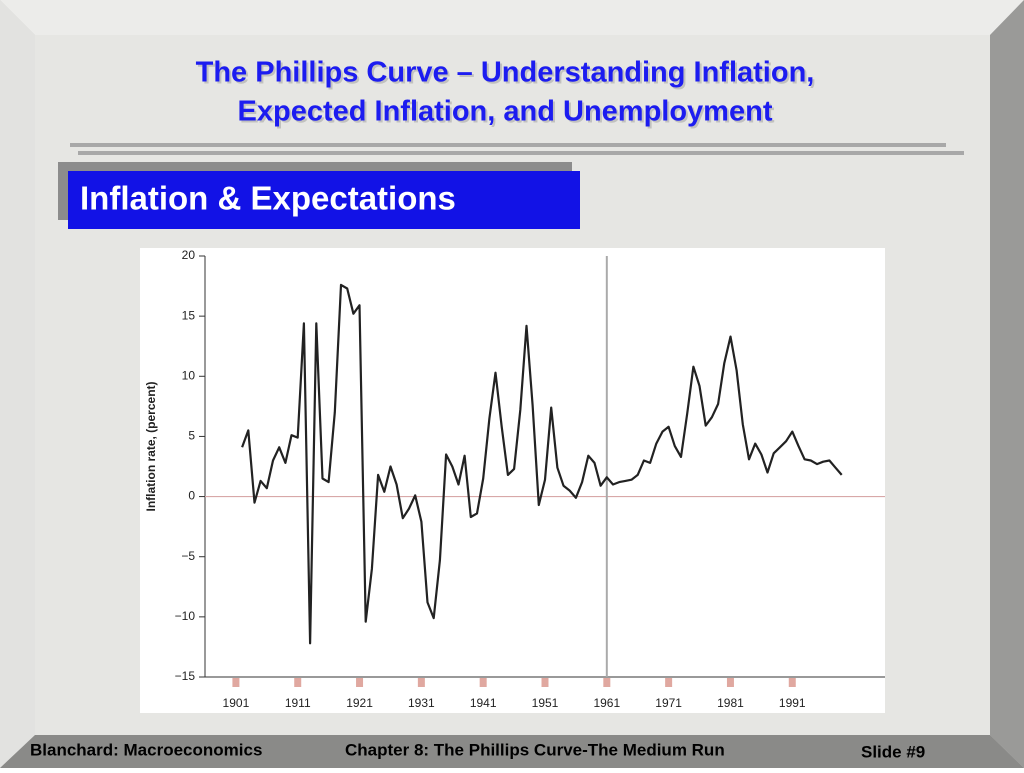  What do you see at coordinates (188, 556) in the screenshot?
I see `y-tick-label: −5` at bounding box center [188, 556].